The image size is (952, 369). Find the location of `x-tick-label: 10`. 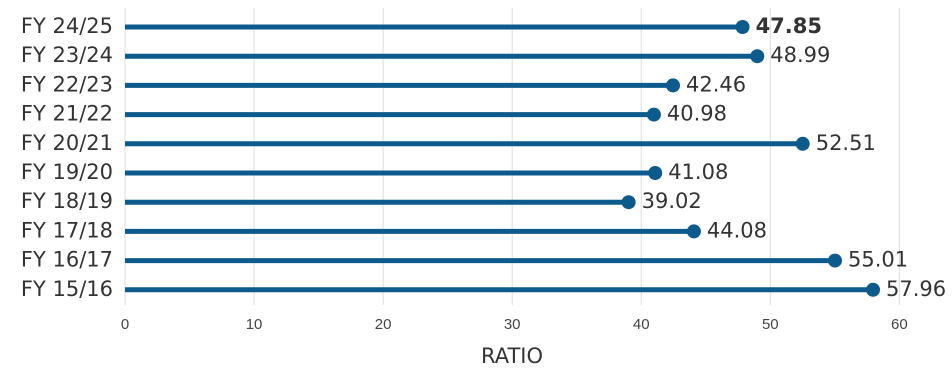

x-tick-label: 10 is located at coordinates (254, 324).